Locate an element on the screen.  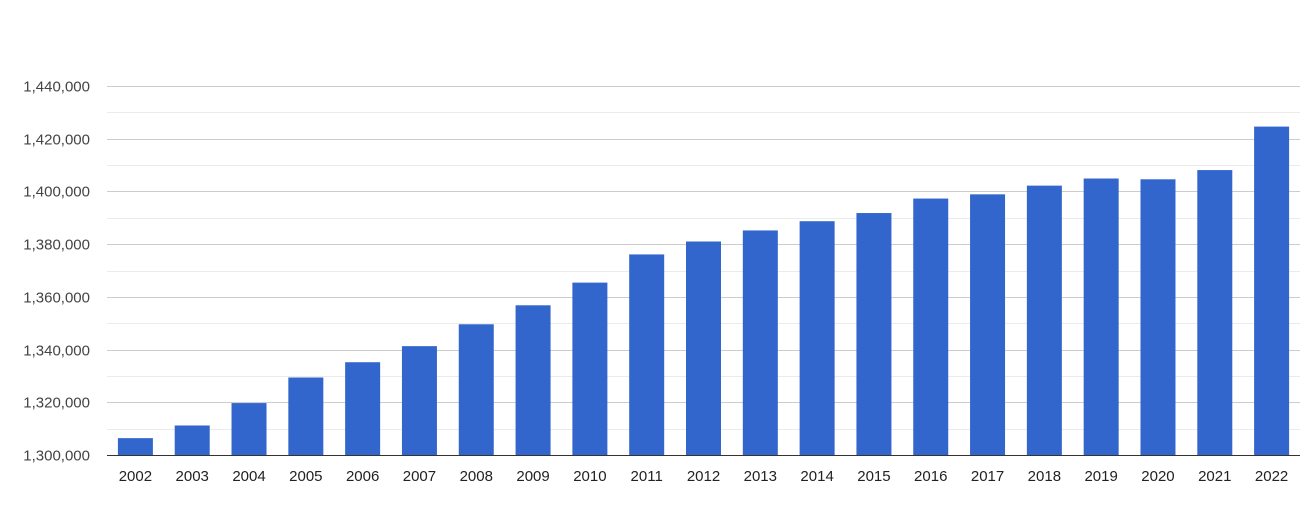
x-tick-label: 2004 is located at coordinates (248, 476).